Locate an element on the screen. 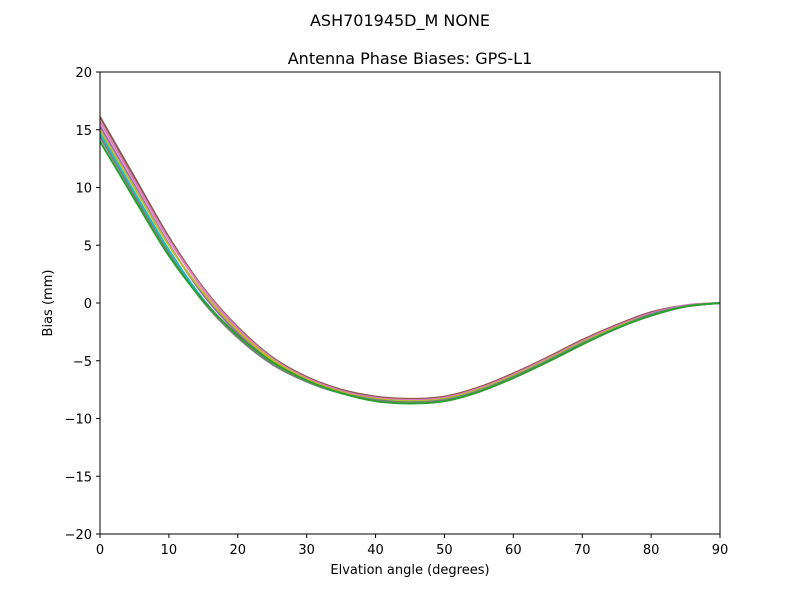 This screenshot has height=600, width=800. x-tick-label: 20 is located at coordinates (238, 550).